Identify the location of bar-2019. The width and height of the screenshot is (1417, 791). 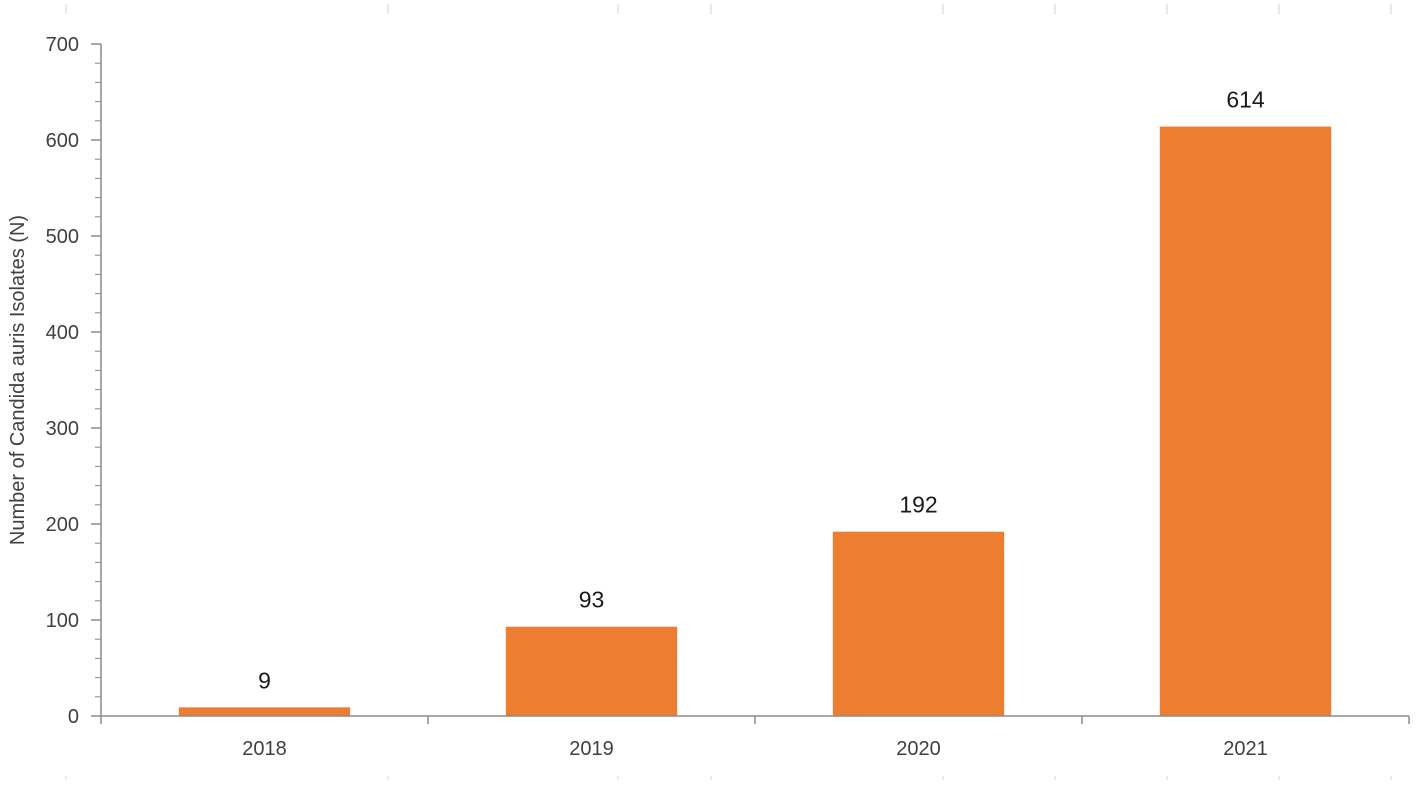
(591, 671).